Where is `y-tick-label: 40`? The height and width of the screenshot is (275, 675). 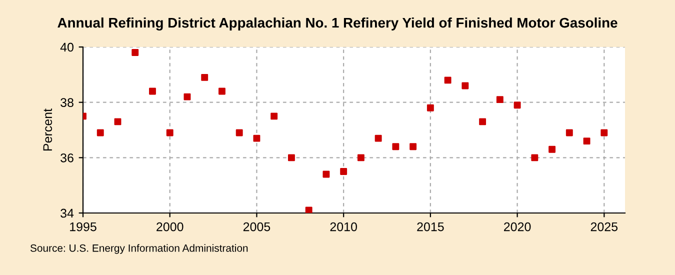
y-tick-label: 40 is located at coordinates (67, 47).